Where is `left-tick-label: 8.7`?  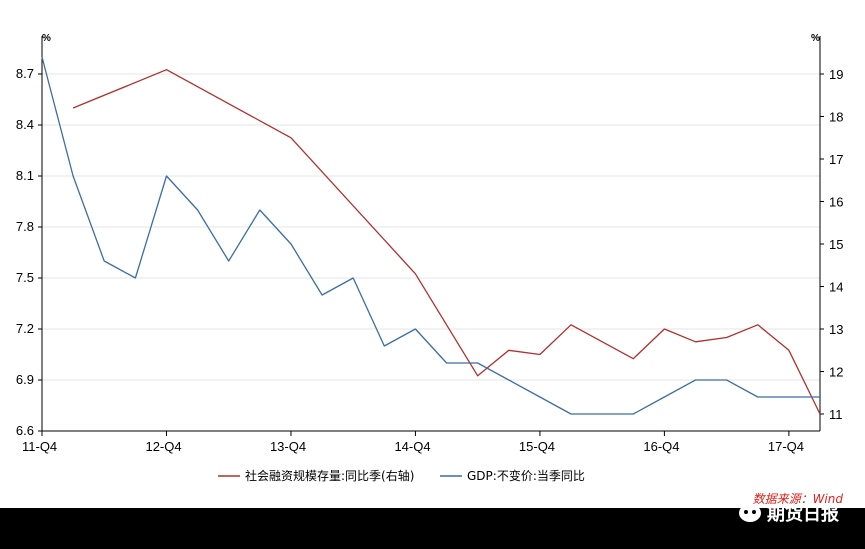 left-tick-label: 8.7 is located at coordinates (25, 73).